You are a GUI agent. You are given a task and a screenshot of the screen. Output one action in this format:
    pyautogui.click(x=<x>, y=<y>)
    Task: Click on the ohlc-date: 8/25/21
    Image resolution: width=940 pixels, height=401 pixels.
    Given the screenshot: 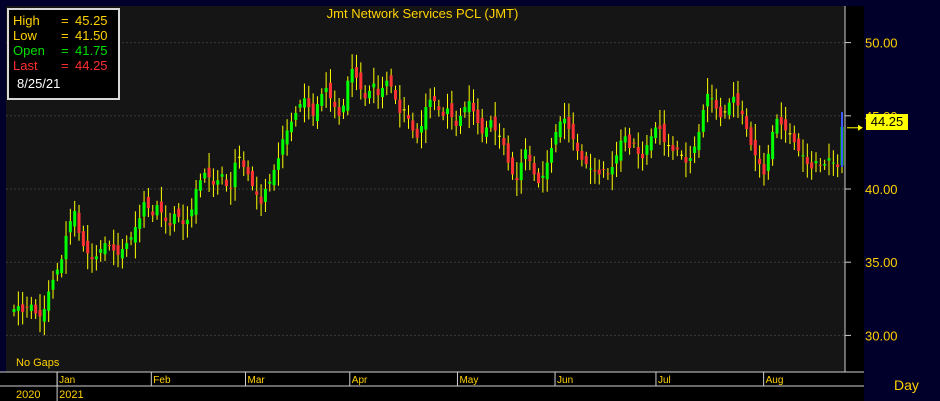 What is the action you would take?
    pyautogui.click(x=39, y=83)
    